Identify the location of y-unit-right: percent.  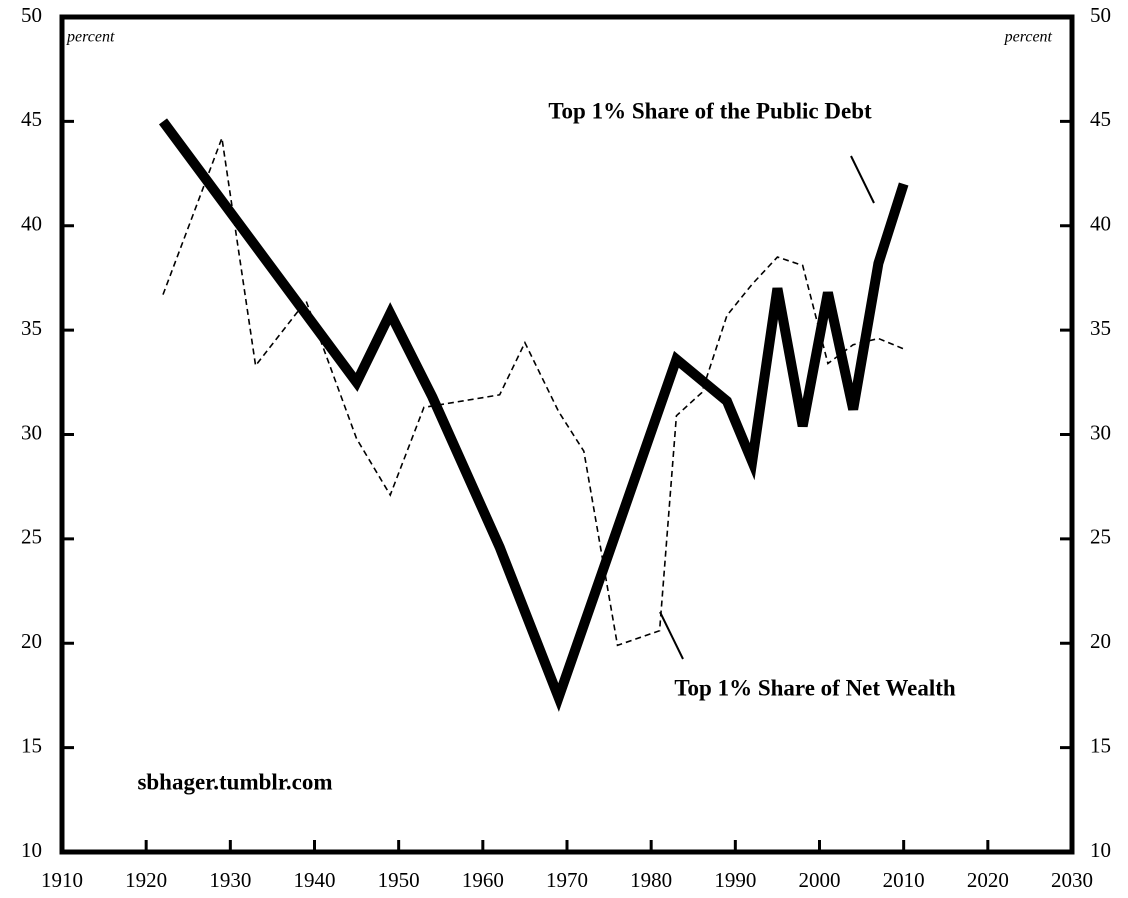
(1028, 37).